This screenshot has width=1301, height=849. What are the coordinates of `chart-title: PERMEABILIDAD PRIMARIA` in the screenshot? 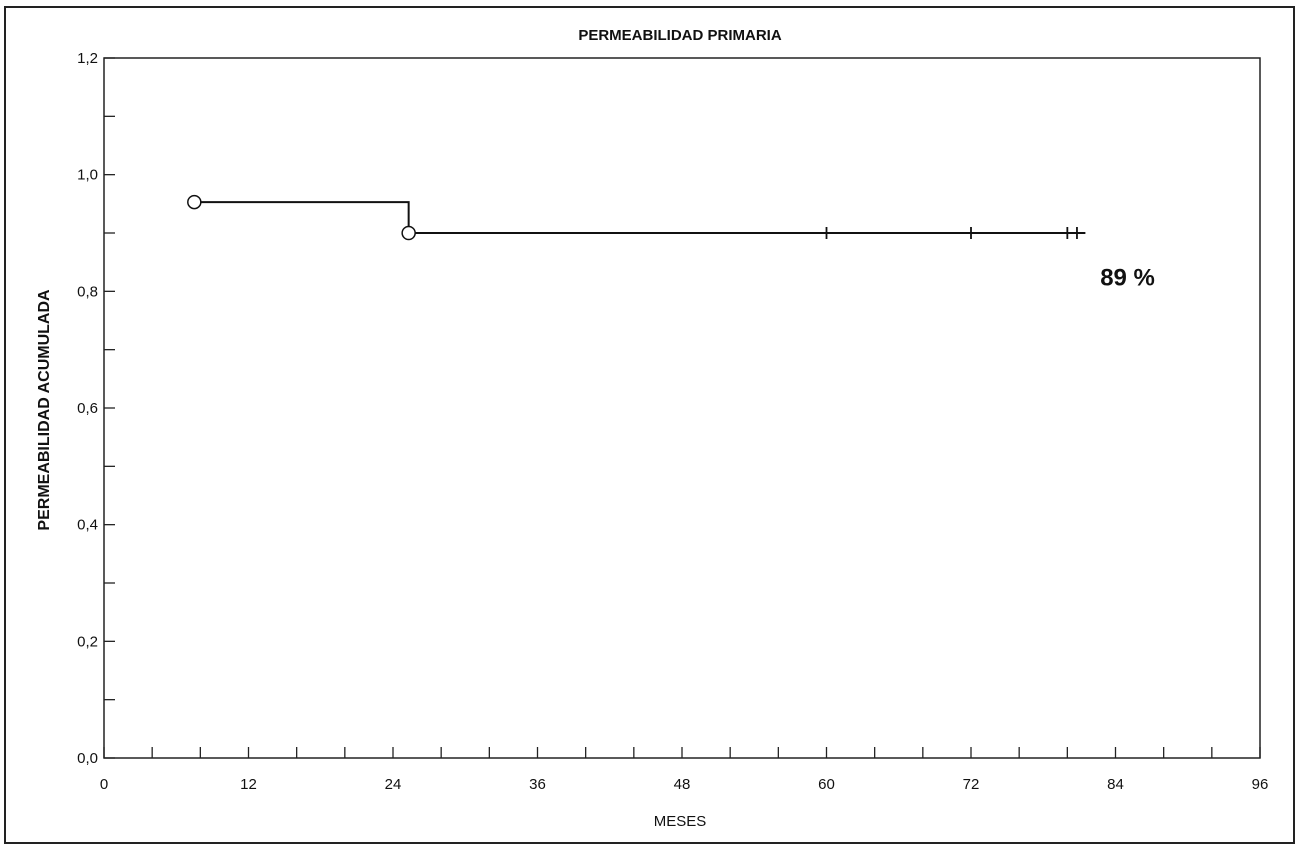 It's located at (680, 35).